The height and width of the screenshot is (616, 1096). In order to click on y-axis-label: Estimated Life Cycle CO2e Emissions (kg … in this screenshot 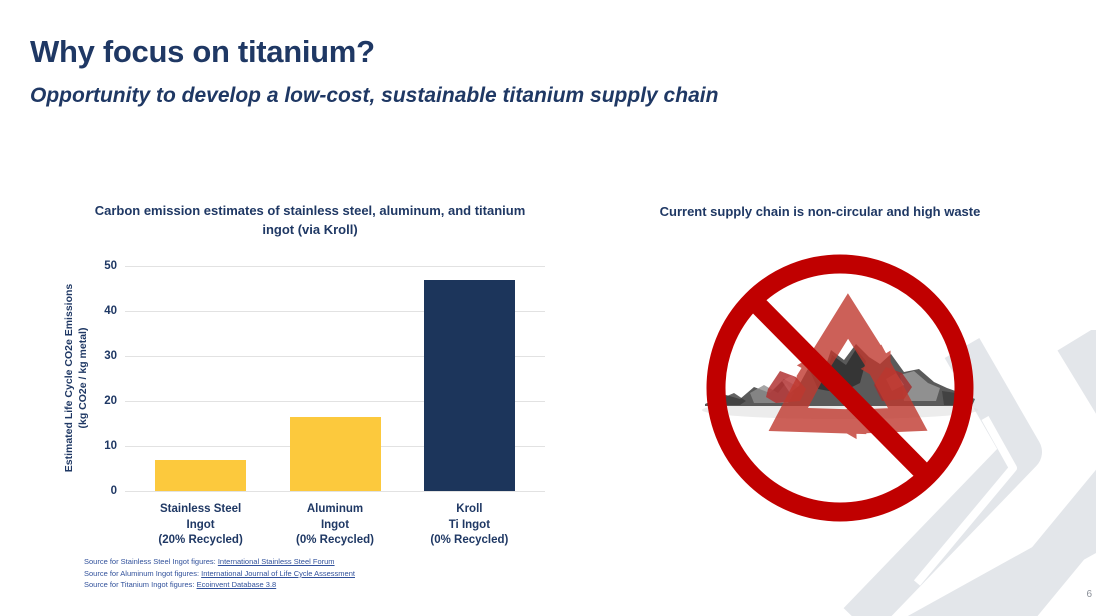, I will do `click(76, 378)`.